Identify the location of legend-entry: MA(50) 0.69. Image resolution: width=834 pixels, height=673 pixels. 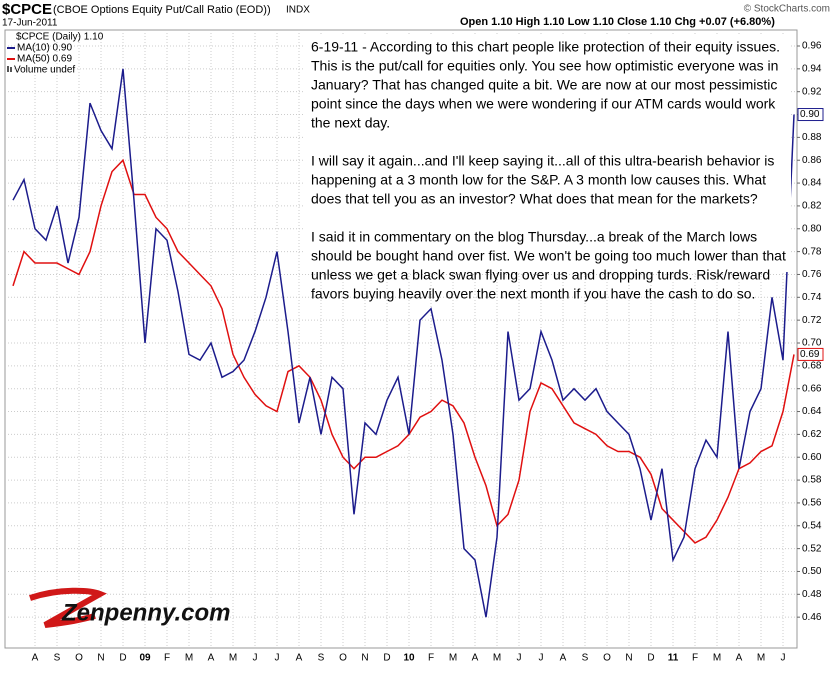
(44, 59).